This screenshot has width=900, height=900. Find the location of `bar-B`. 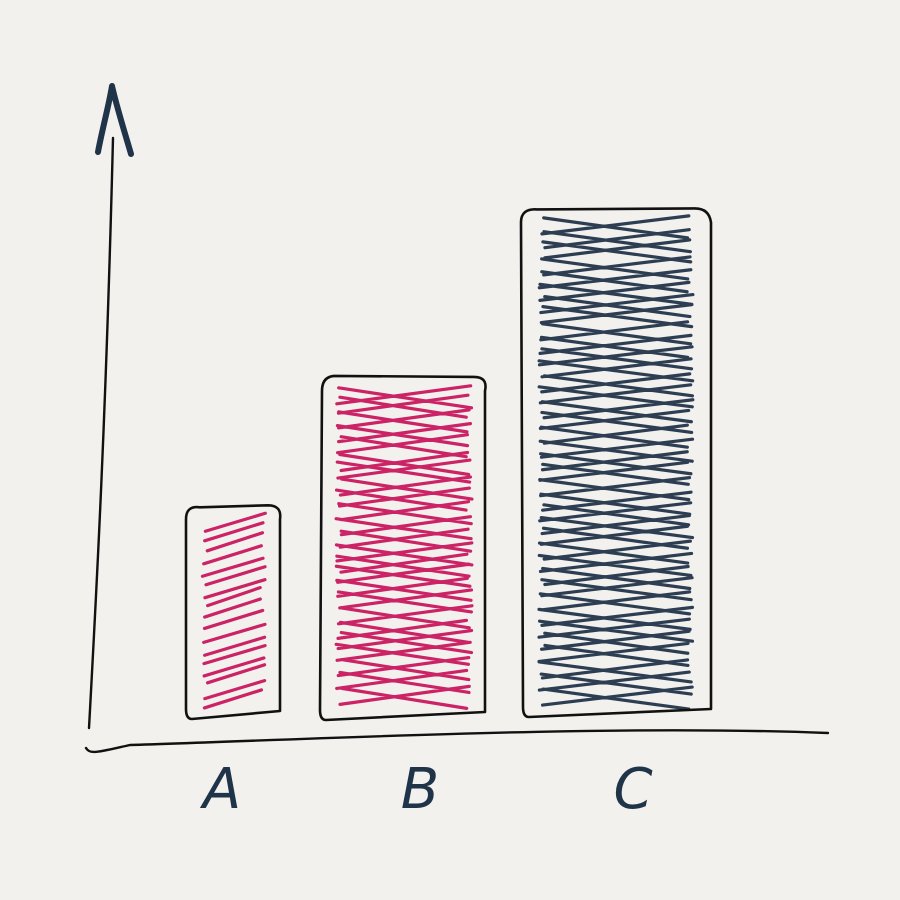

bar-B is located at coordinates (402, 548).